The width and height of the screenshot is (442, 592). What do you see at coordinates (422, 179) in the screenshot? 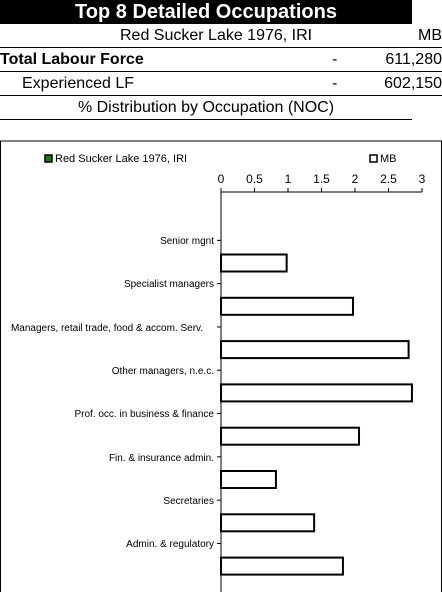
I see `x-tick-label: 3` at bounding box center [422, 179].